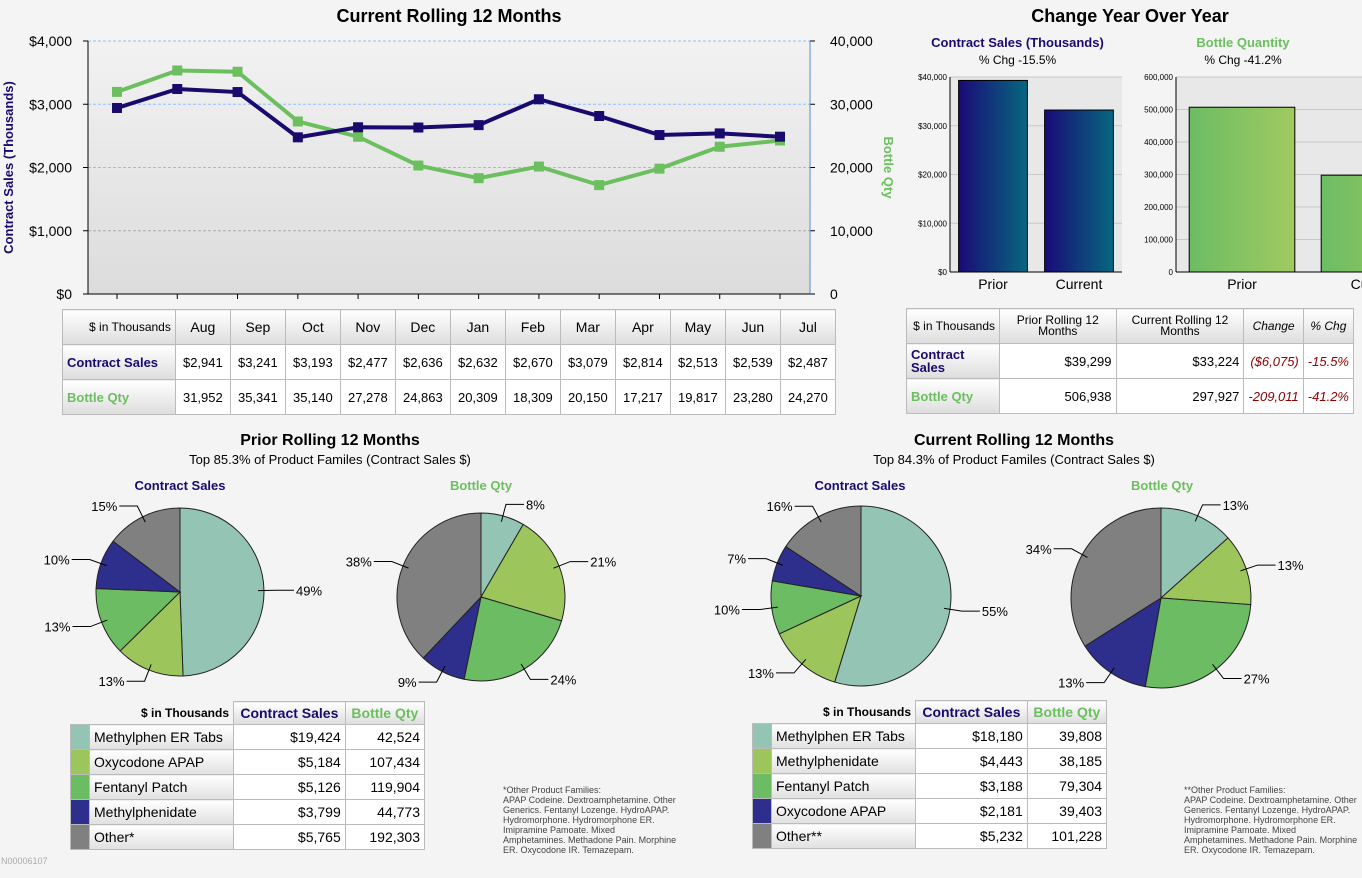 The height and width of the screenshot is (878, 1362). What do you see at coordinates (180, 485) in the screenshot?
I see `prior-cs-label: Contract Sales` at bounding box center [180, 485].